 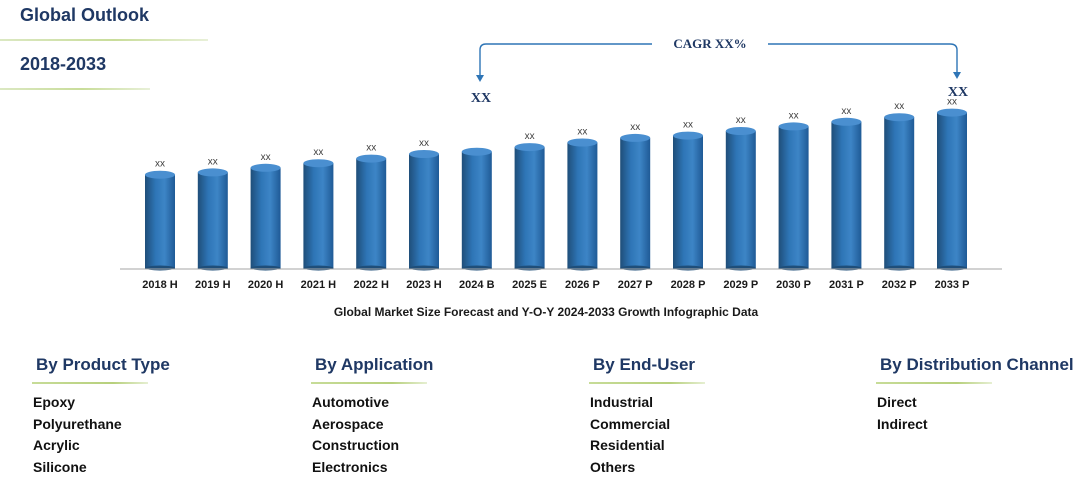 I want to click on list-item: Epoxy, so click(x=54, y=402).